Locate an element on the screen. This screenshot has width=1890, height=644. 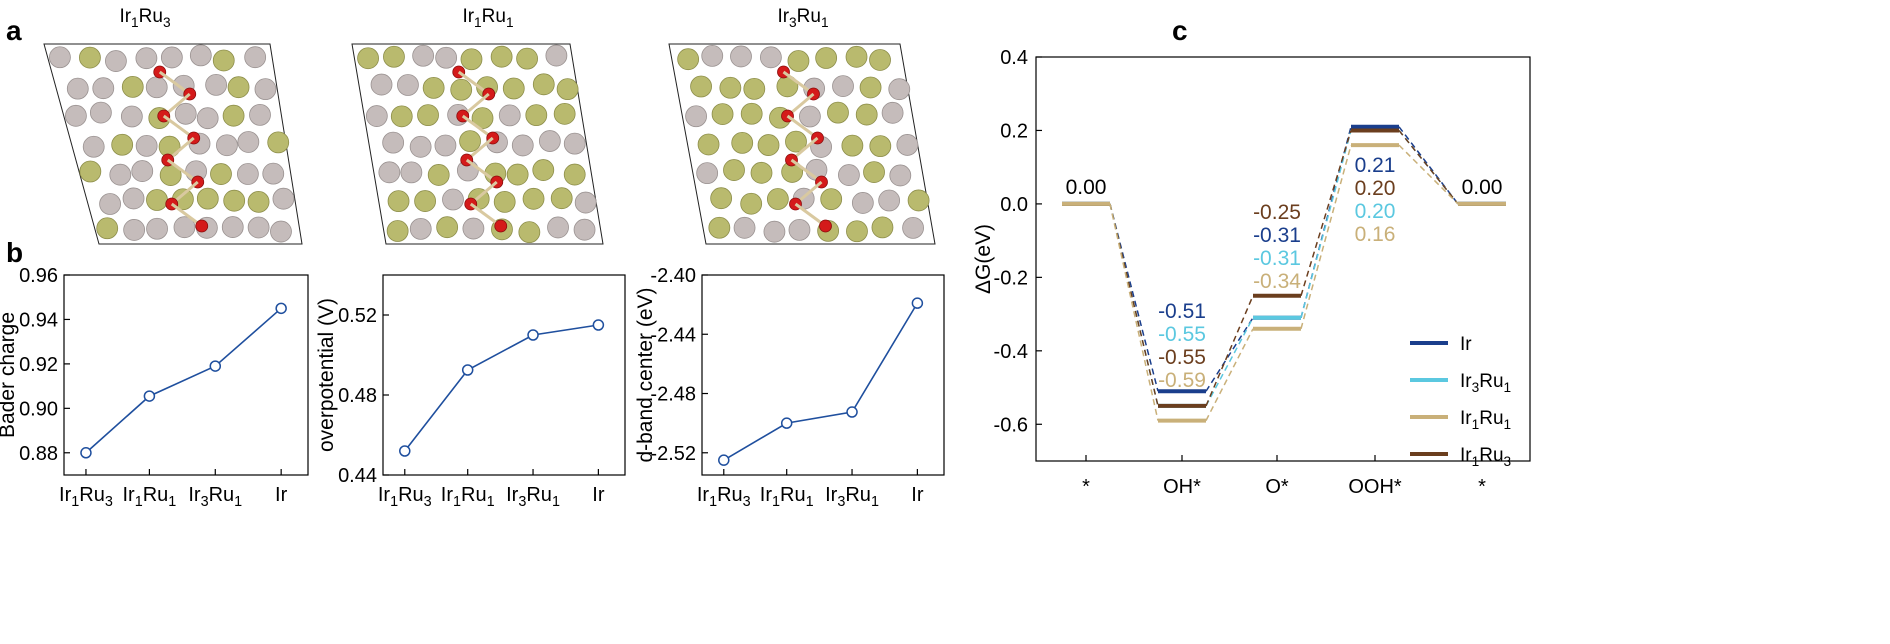
structure-title: Ir3Ru1 is located at coordinates (802, 18).